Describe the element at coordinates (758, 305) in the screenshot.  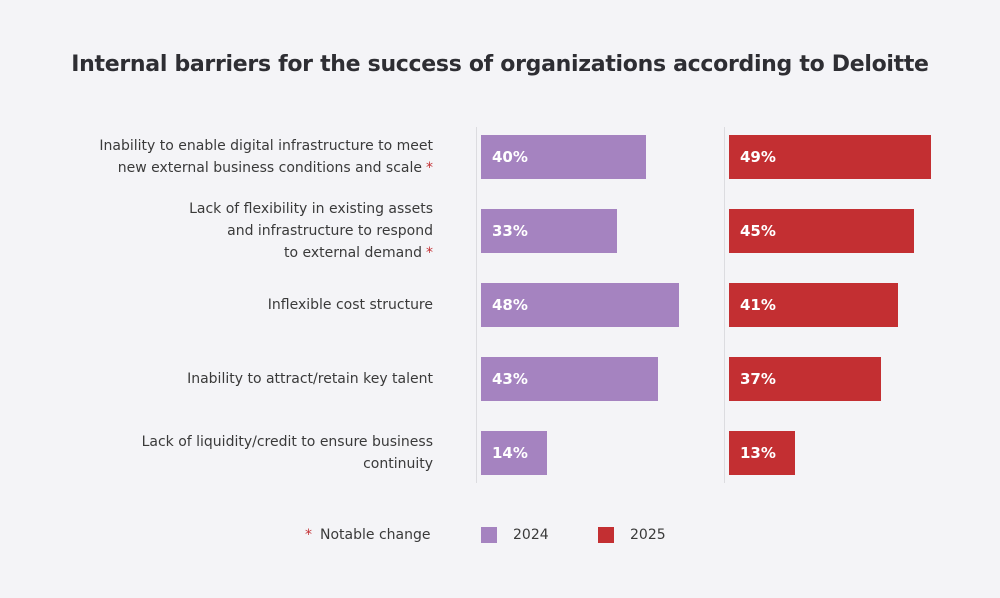
I see `bar-value-label: 41%` at that location.